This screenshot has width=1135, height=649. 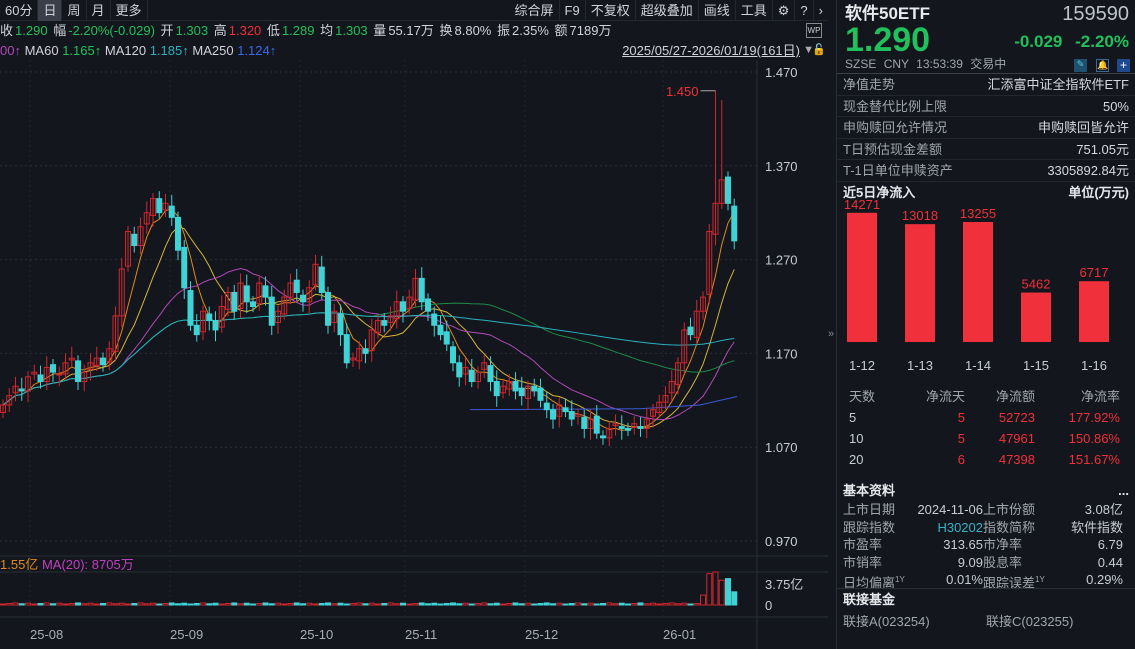 What do you see at coordinates (316, 634) in the screenshot?
I see `x-tick-label: 25-10` at bounding box center [316, 634].